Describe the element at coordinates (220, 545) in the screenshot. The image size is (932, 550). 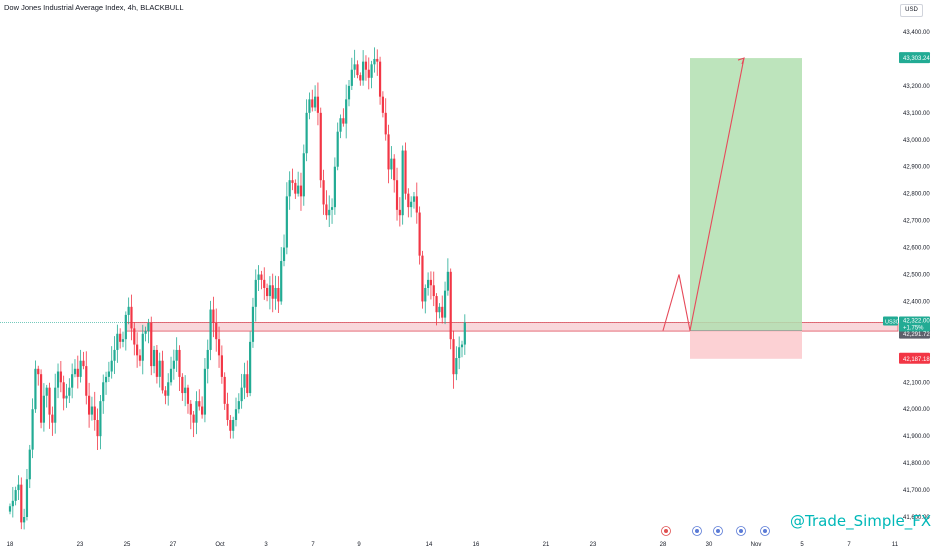
I see `x-tick-label: Oct` at that location.